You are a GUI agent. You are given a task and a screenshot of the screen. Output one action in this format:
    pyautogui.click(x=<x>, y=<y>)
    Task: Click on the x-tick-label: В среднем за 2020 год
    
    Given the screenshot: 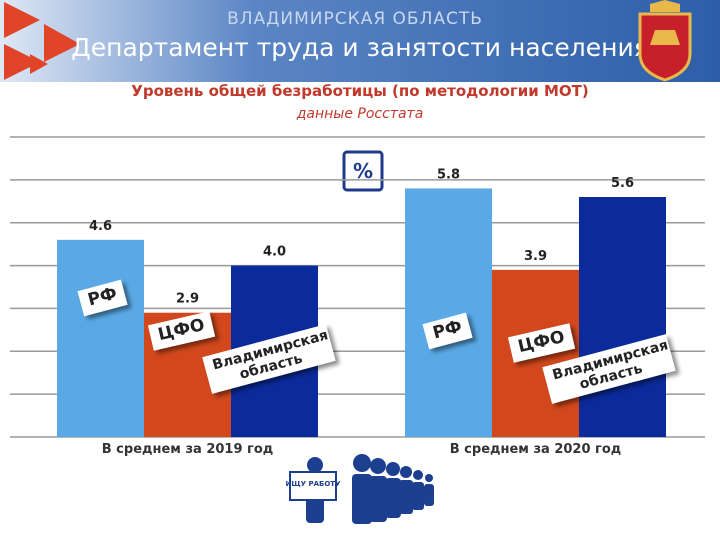 What is the action you would take?
    pyautogui.click(x=536, y=449)
    